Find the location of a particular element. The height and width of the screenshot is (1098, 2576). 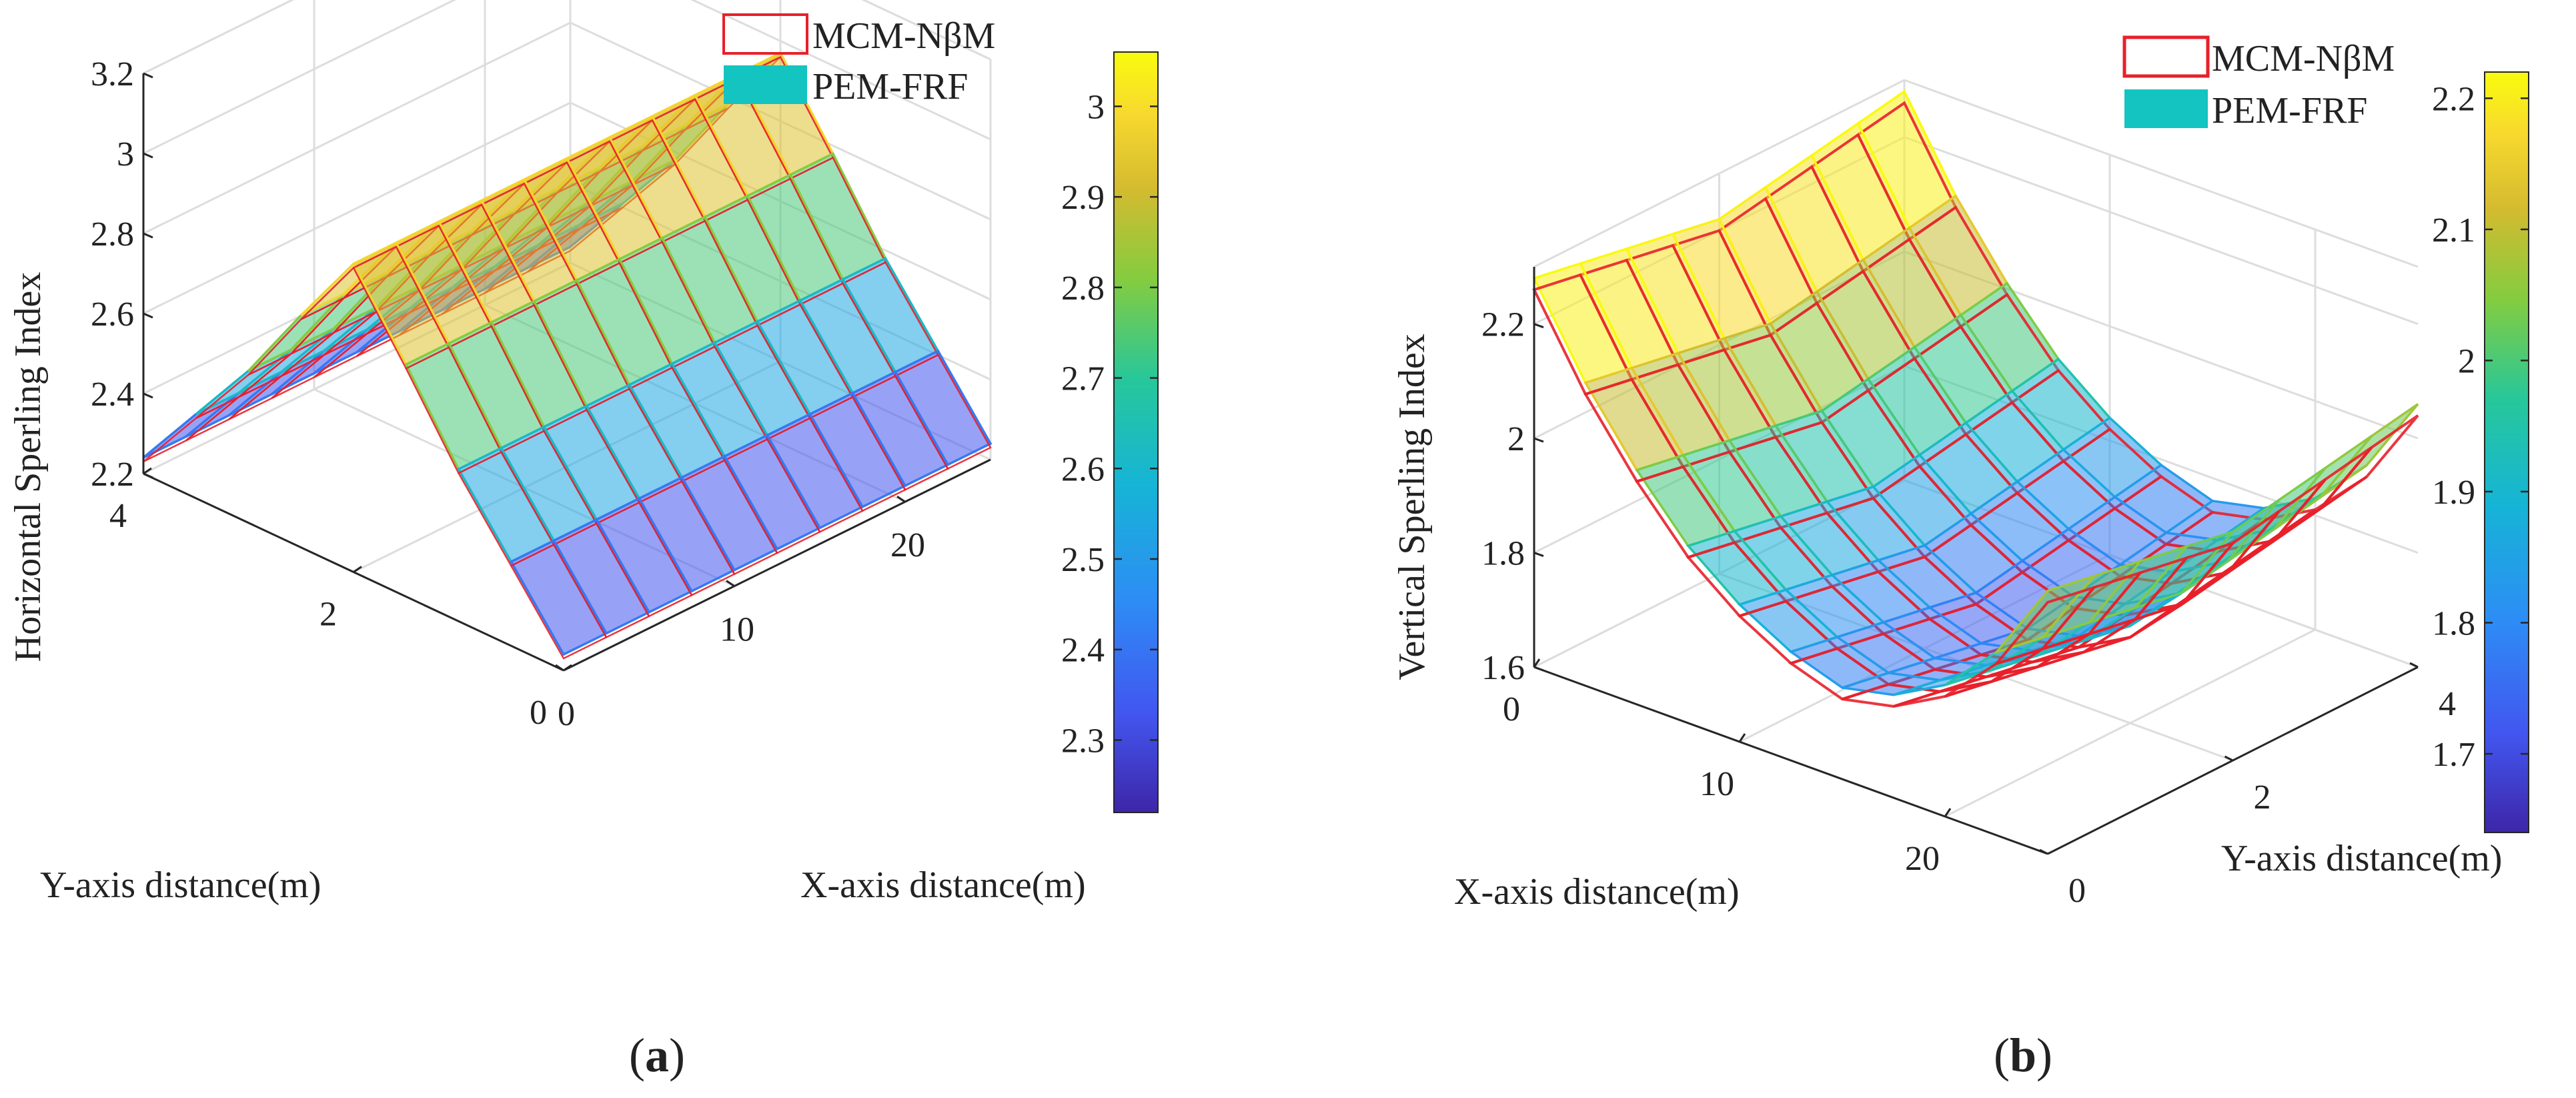

legend-a-label-mcm: MCM-NβM is located at coordinates (904, 36).